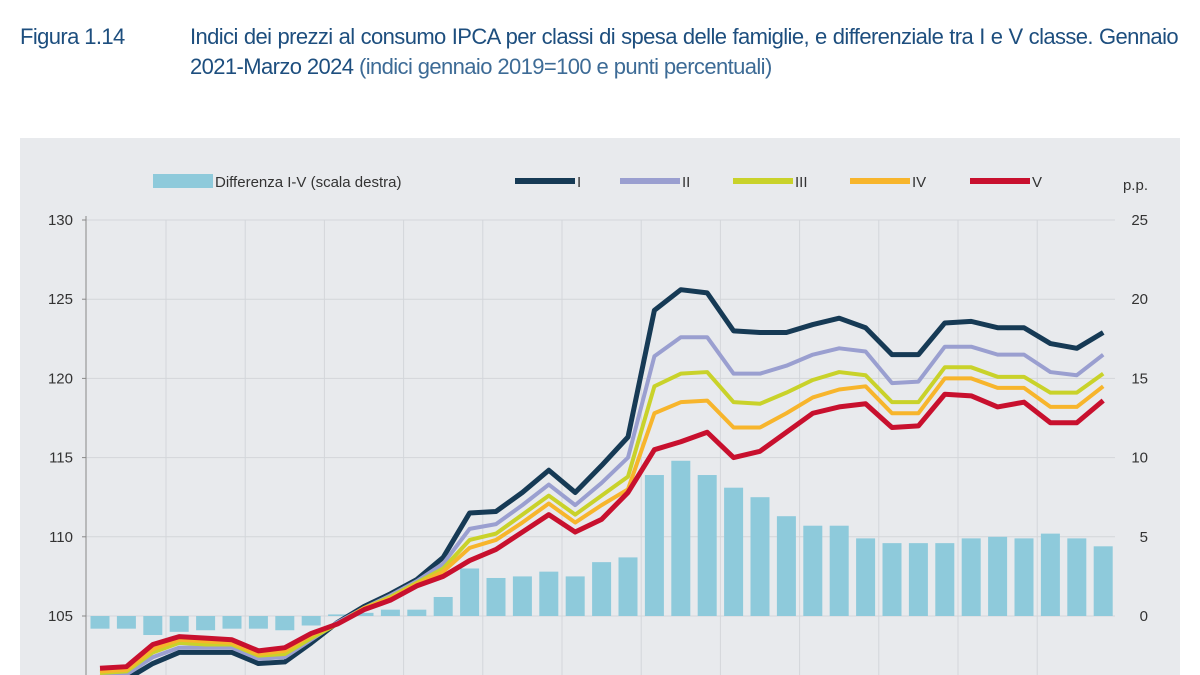  I want to click on legend-label-v: V, so click(1037, 182).